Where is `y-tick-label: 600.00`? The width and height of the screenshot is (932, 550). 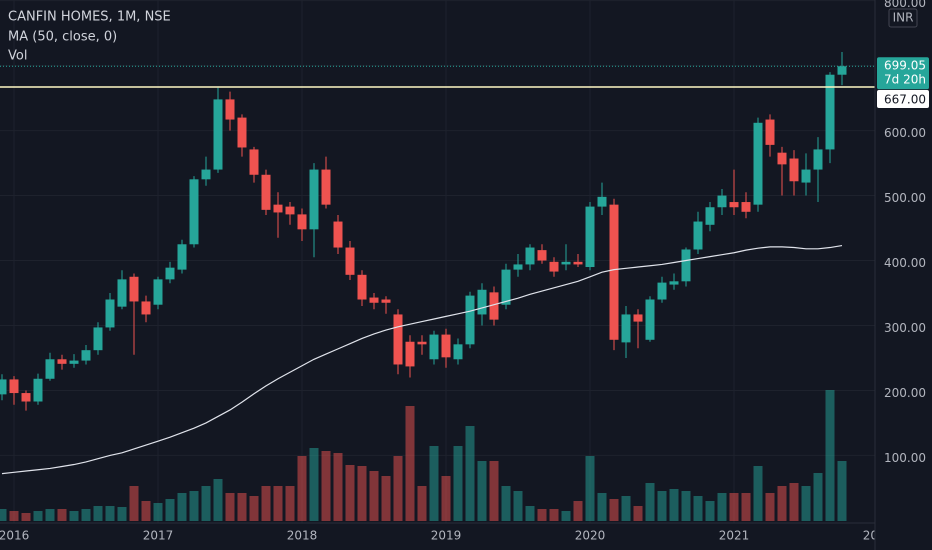
y-tick-label: 600.00 is located at coordinates (905, 133).